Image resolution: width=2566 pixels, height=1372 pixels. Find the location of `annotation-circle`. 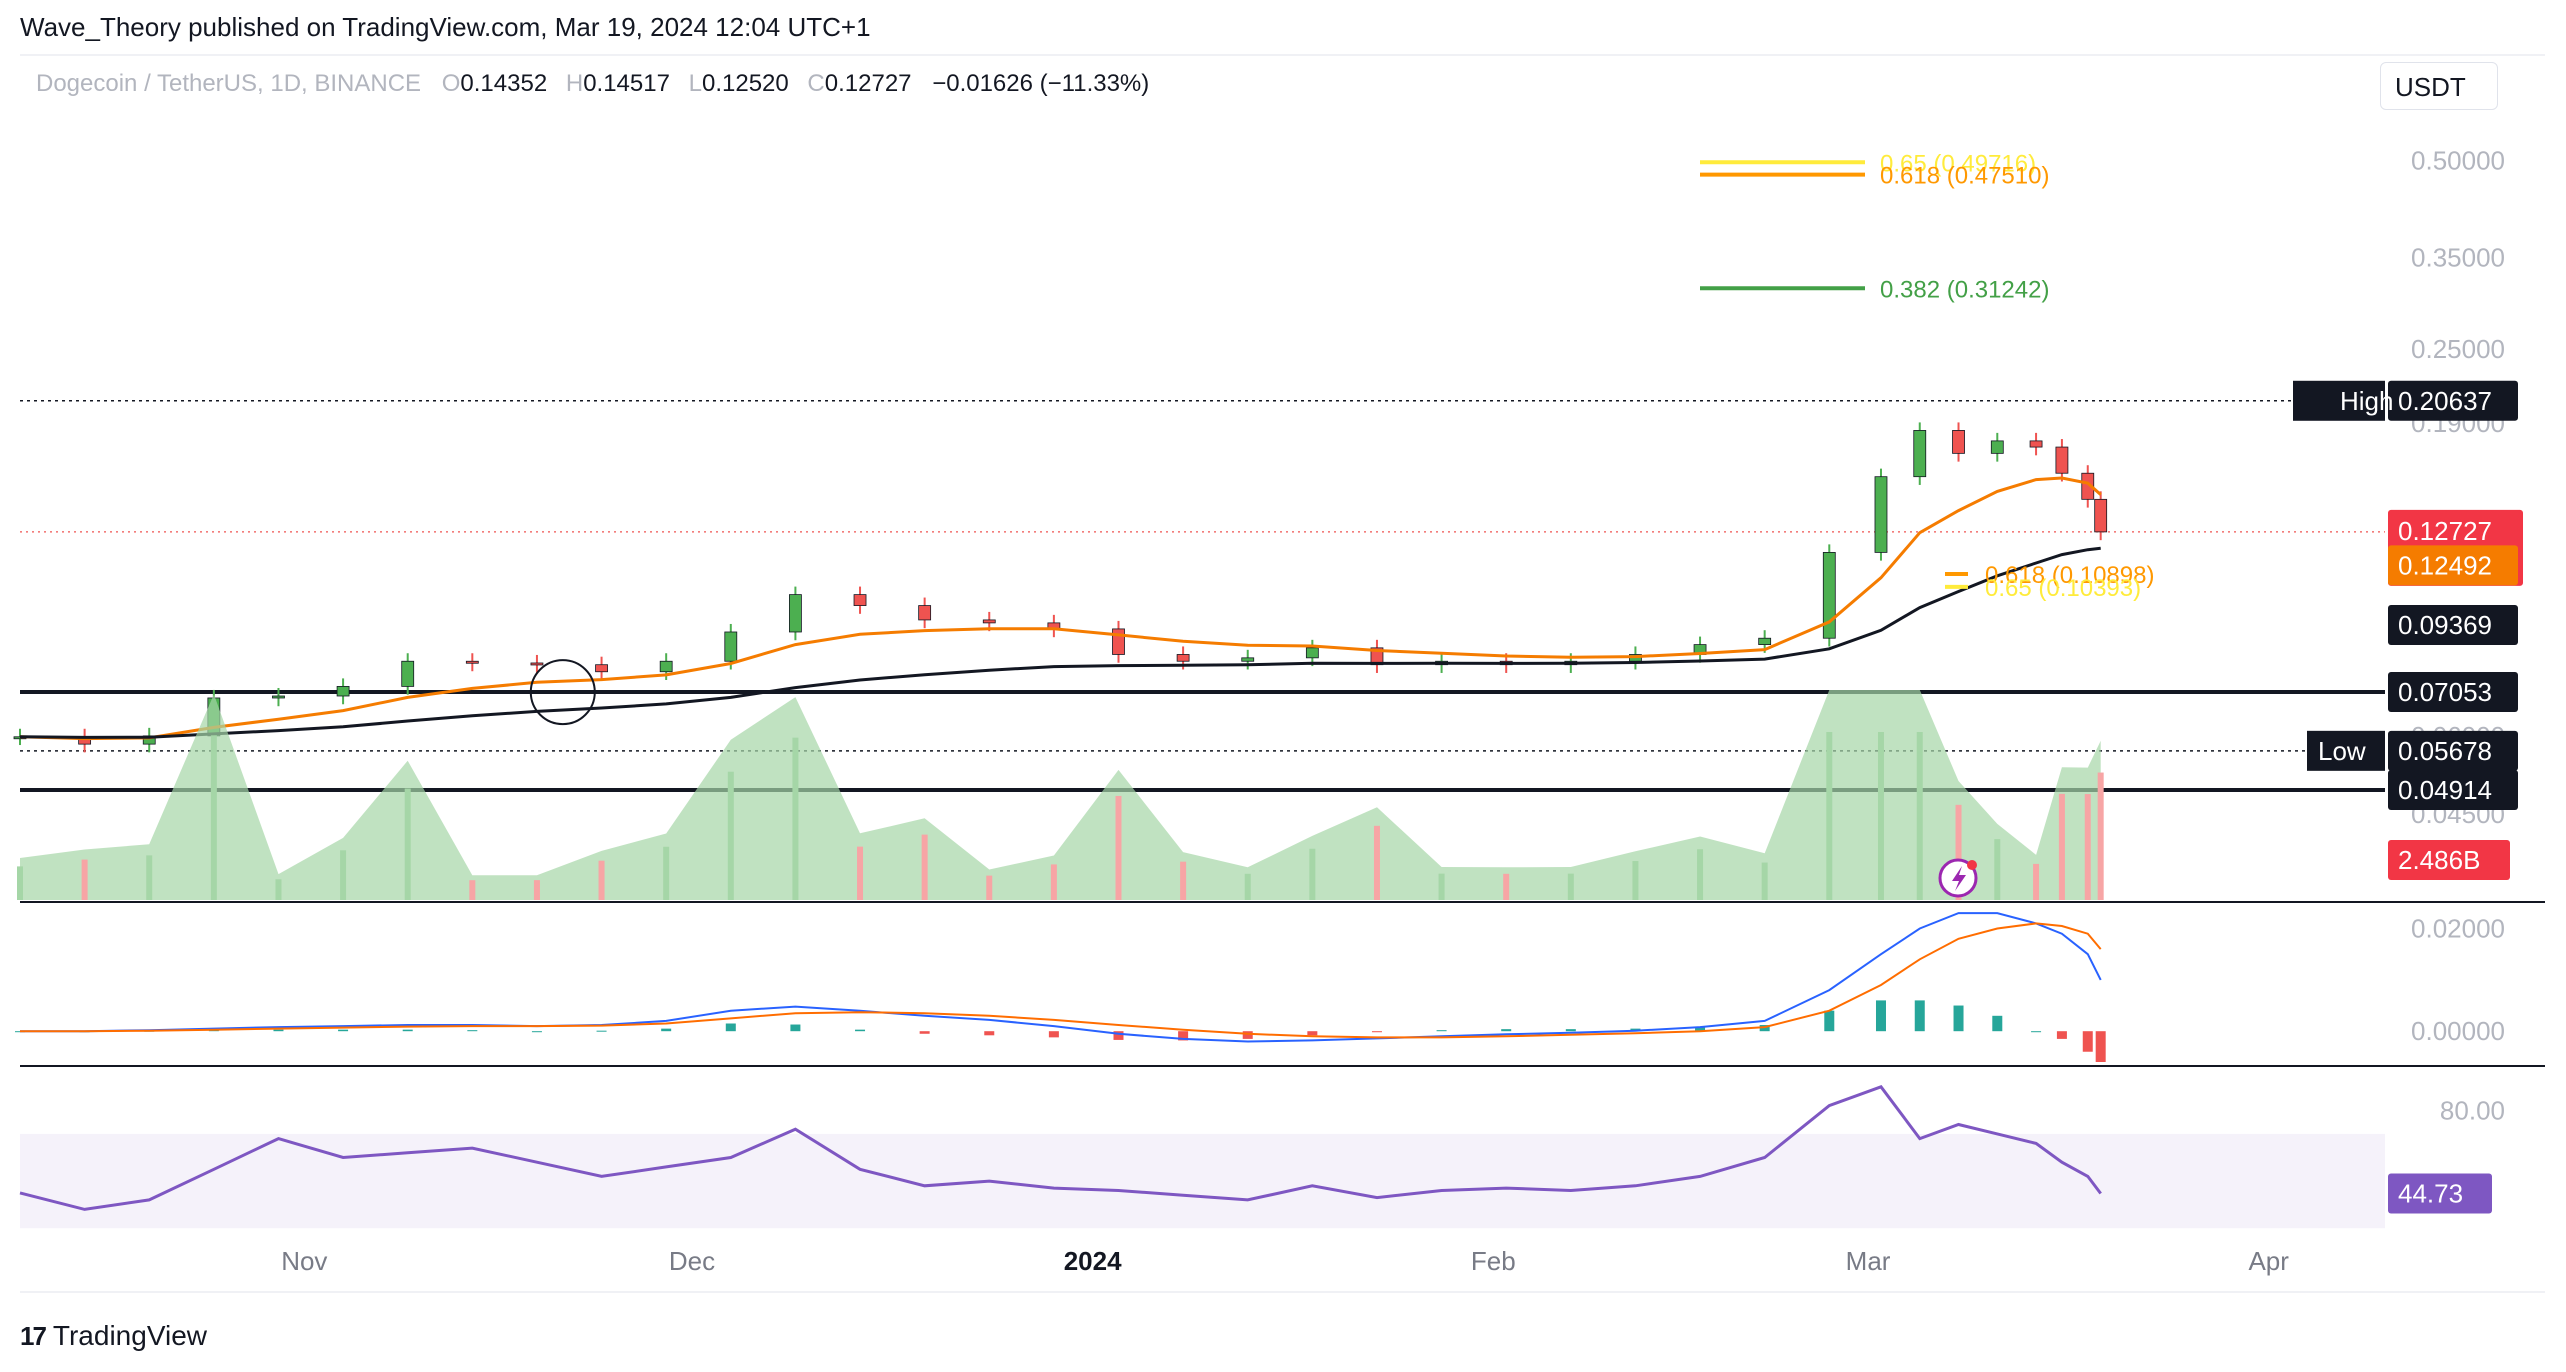

annotation-circle is located at coordinates (562, 692).